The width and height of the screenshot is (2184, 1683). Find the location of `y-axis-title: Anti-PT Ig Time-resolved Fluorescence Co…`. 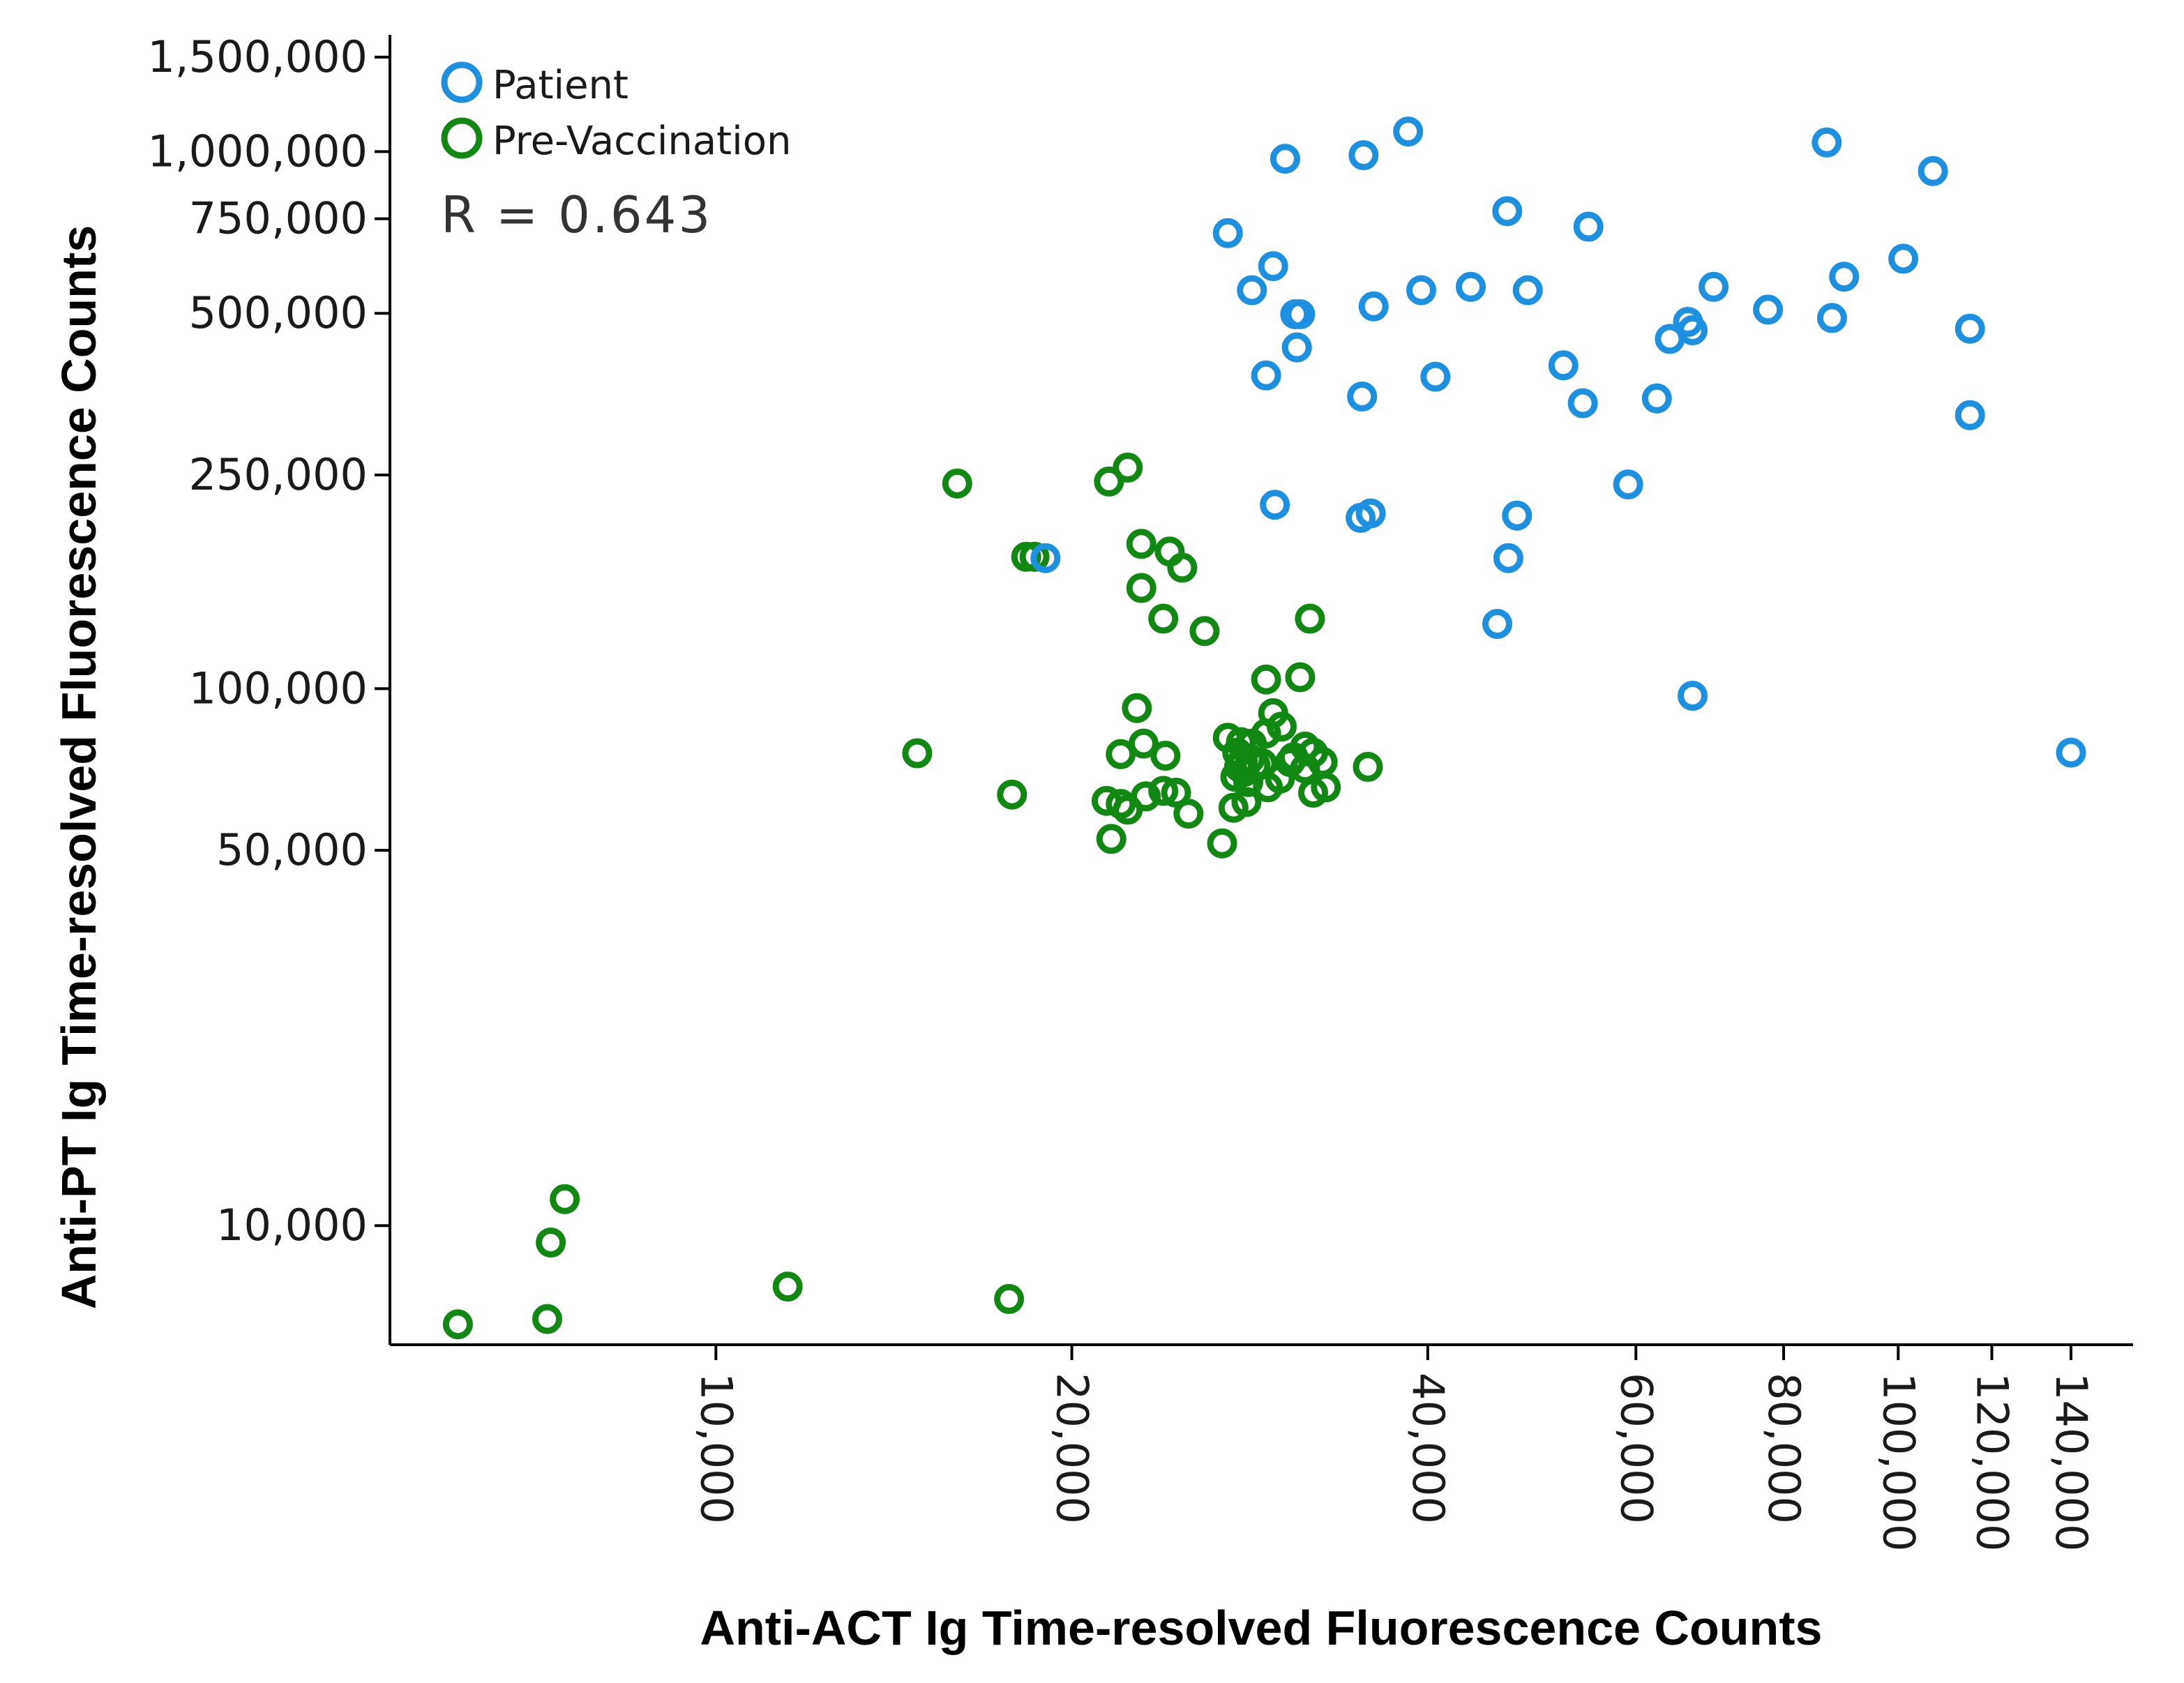

y-axis-title: Anti-PT Ig Time-resolved Fluorescence Co… is located at coordinates (79, 767).